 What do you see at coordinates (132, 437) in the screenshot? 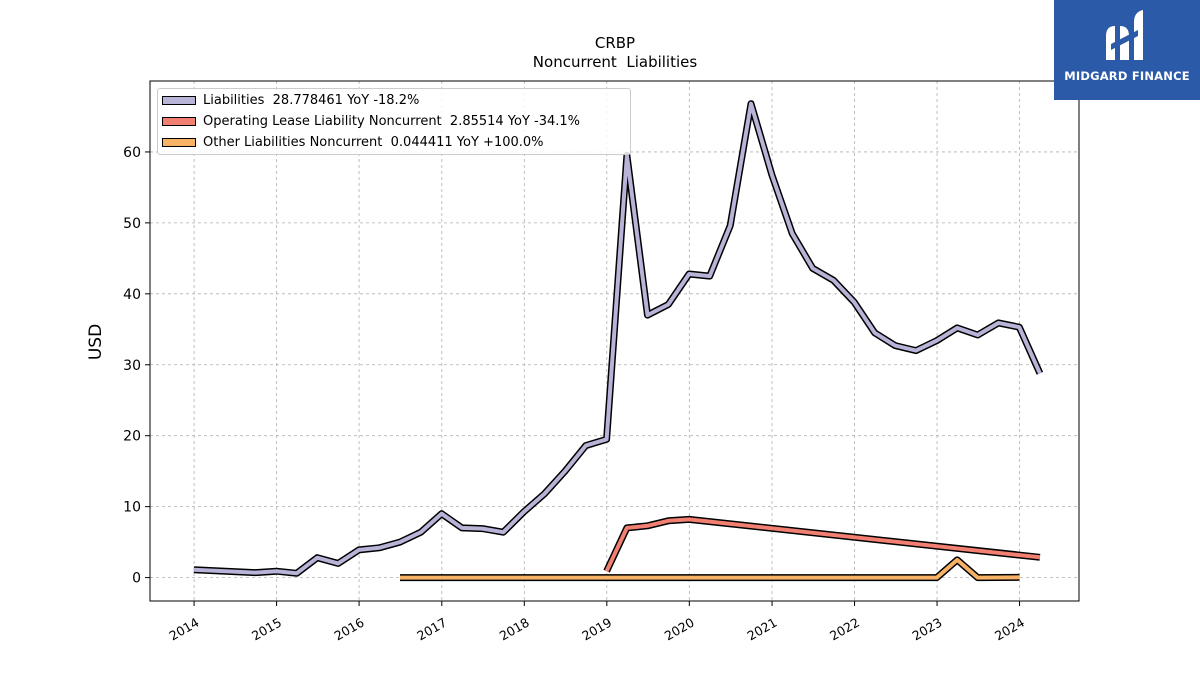
I see `y-tick-label: 20` at bounding box center [132, 437].